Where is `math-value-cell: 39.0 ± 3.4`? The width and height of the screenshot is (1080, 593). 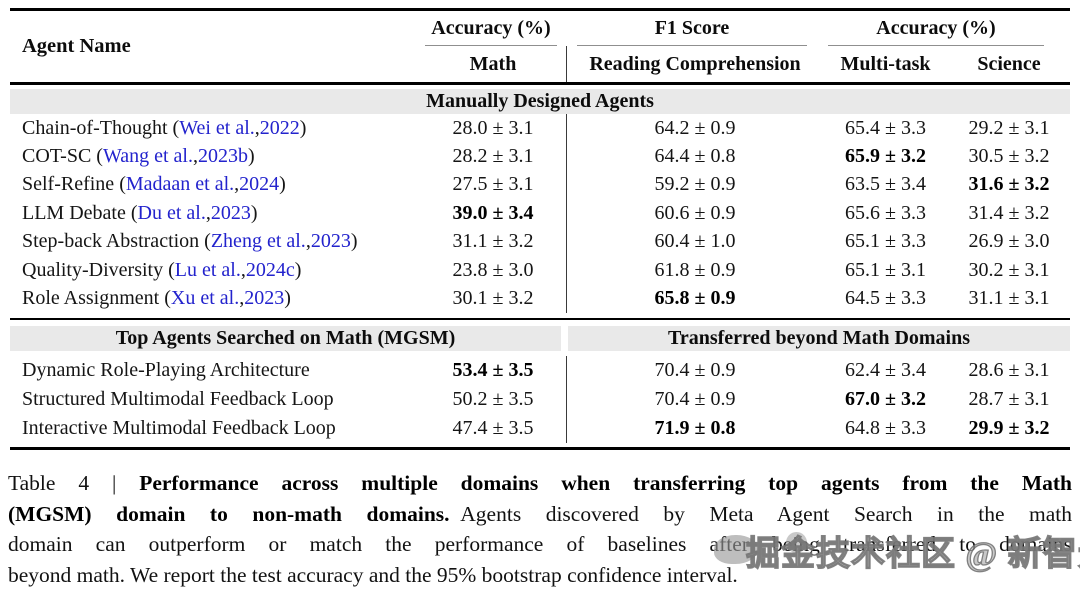 math-value-cell: 39.0 ± 3.4 is located at coordinates (493, 213).